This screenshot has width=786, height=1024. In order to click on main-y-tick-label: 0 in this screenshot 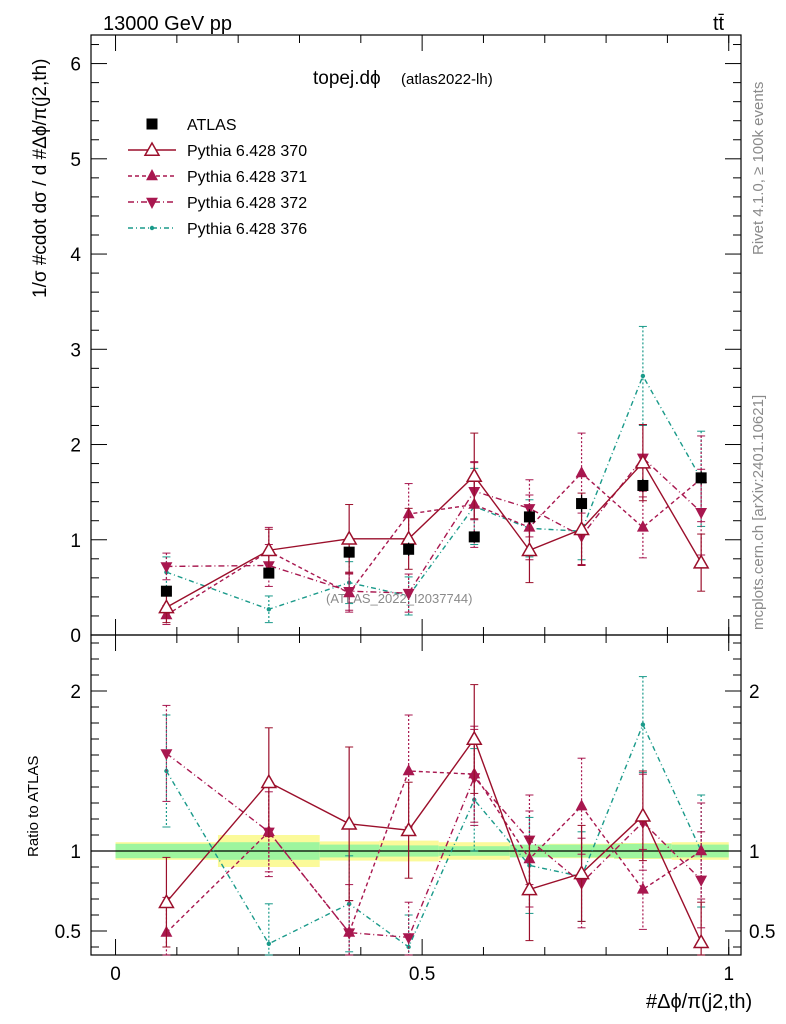, I will do `click(75, 636)`.